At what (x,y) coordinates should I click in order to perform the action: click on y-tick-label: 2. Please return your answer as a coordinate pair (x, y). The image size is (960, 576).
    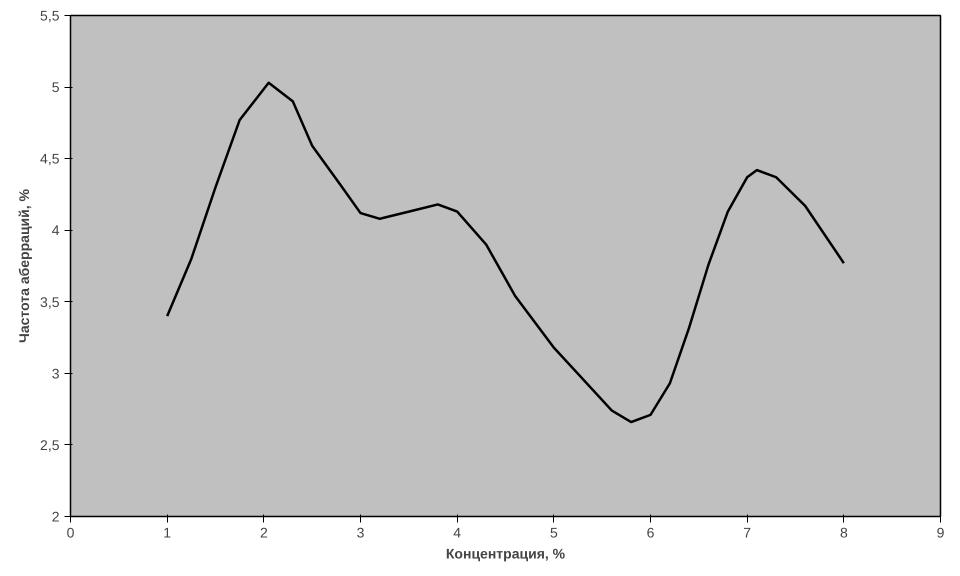
    Looking at the image, I should click on (56, 516).